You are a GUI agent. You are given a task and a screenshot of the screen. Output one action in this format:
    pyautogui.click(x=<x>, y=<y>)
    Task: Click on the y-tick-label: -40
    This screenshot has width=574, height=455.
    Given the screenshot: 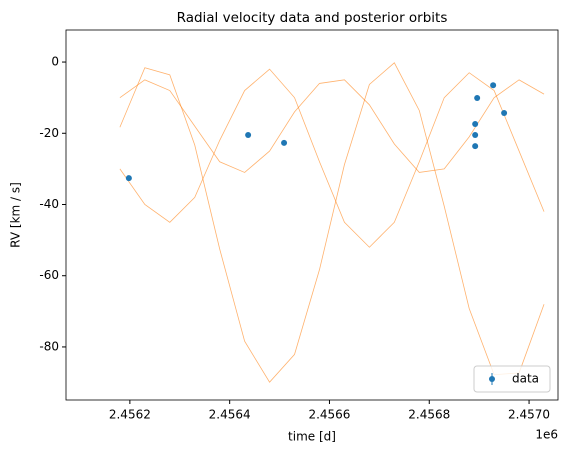 What is the action you would take?
    pyautogui.click(x=49, y=204)
    